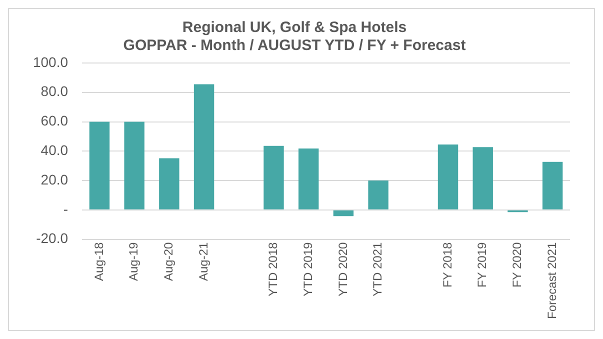 The height and width of the screenshot is (339, 603). Describe the element at coordinates (294, 27) in the screenshot. I see `chart-title: Regional UK, Golf & Spa Hotels` at that location.